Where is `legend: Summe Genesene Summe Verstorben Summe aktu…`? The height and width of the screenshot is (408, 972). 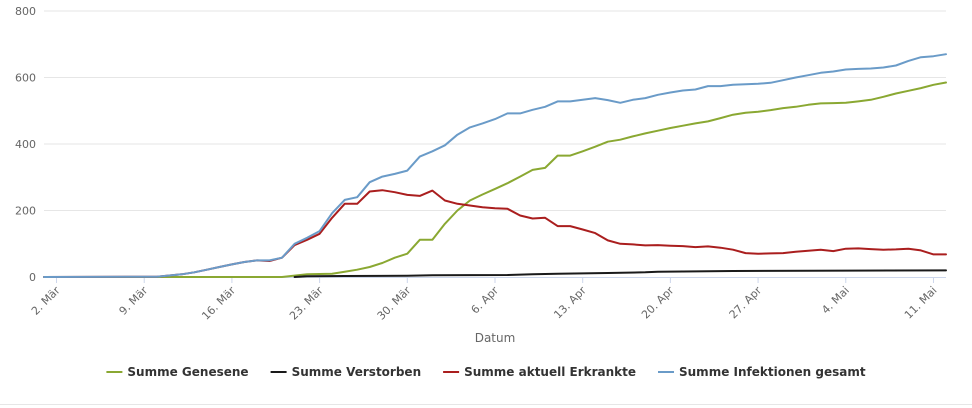 legend: Summe Genesene Summe Verstorben Summe aktu… is located at coordinates (486, 372).